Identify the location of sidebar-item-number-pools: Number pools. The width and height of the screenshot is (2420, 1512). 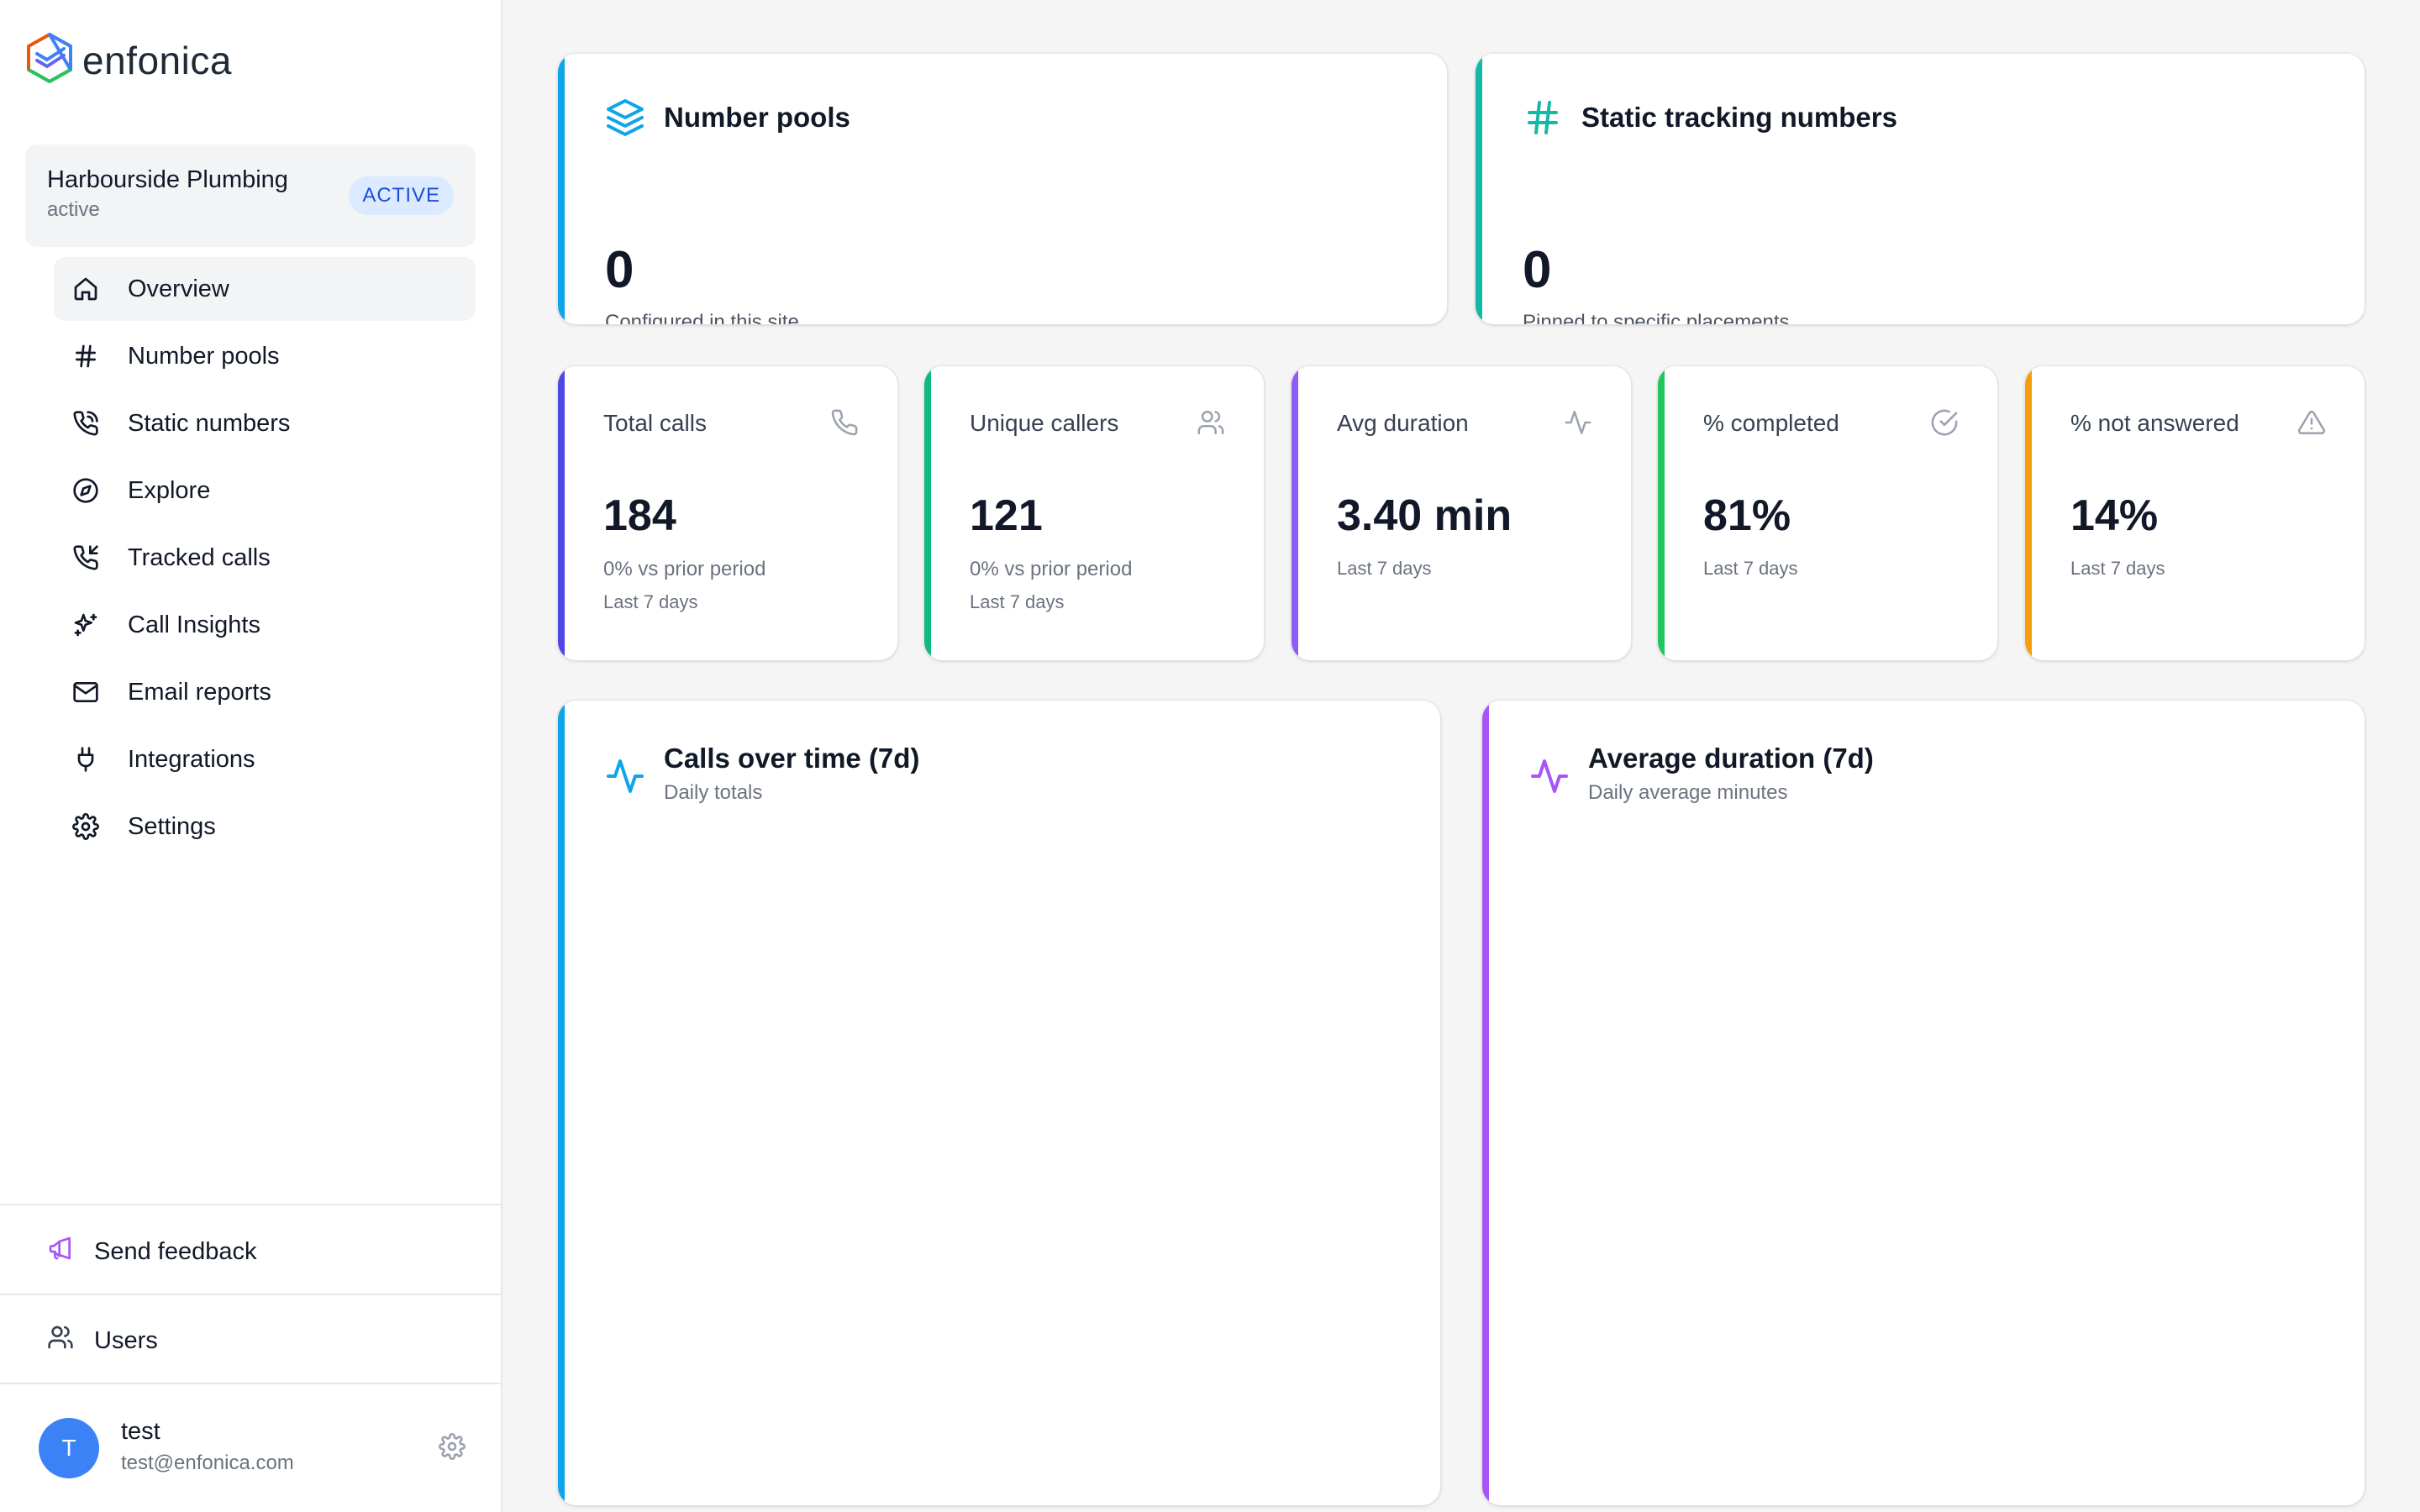
(265, 356).